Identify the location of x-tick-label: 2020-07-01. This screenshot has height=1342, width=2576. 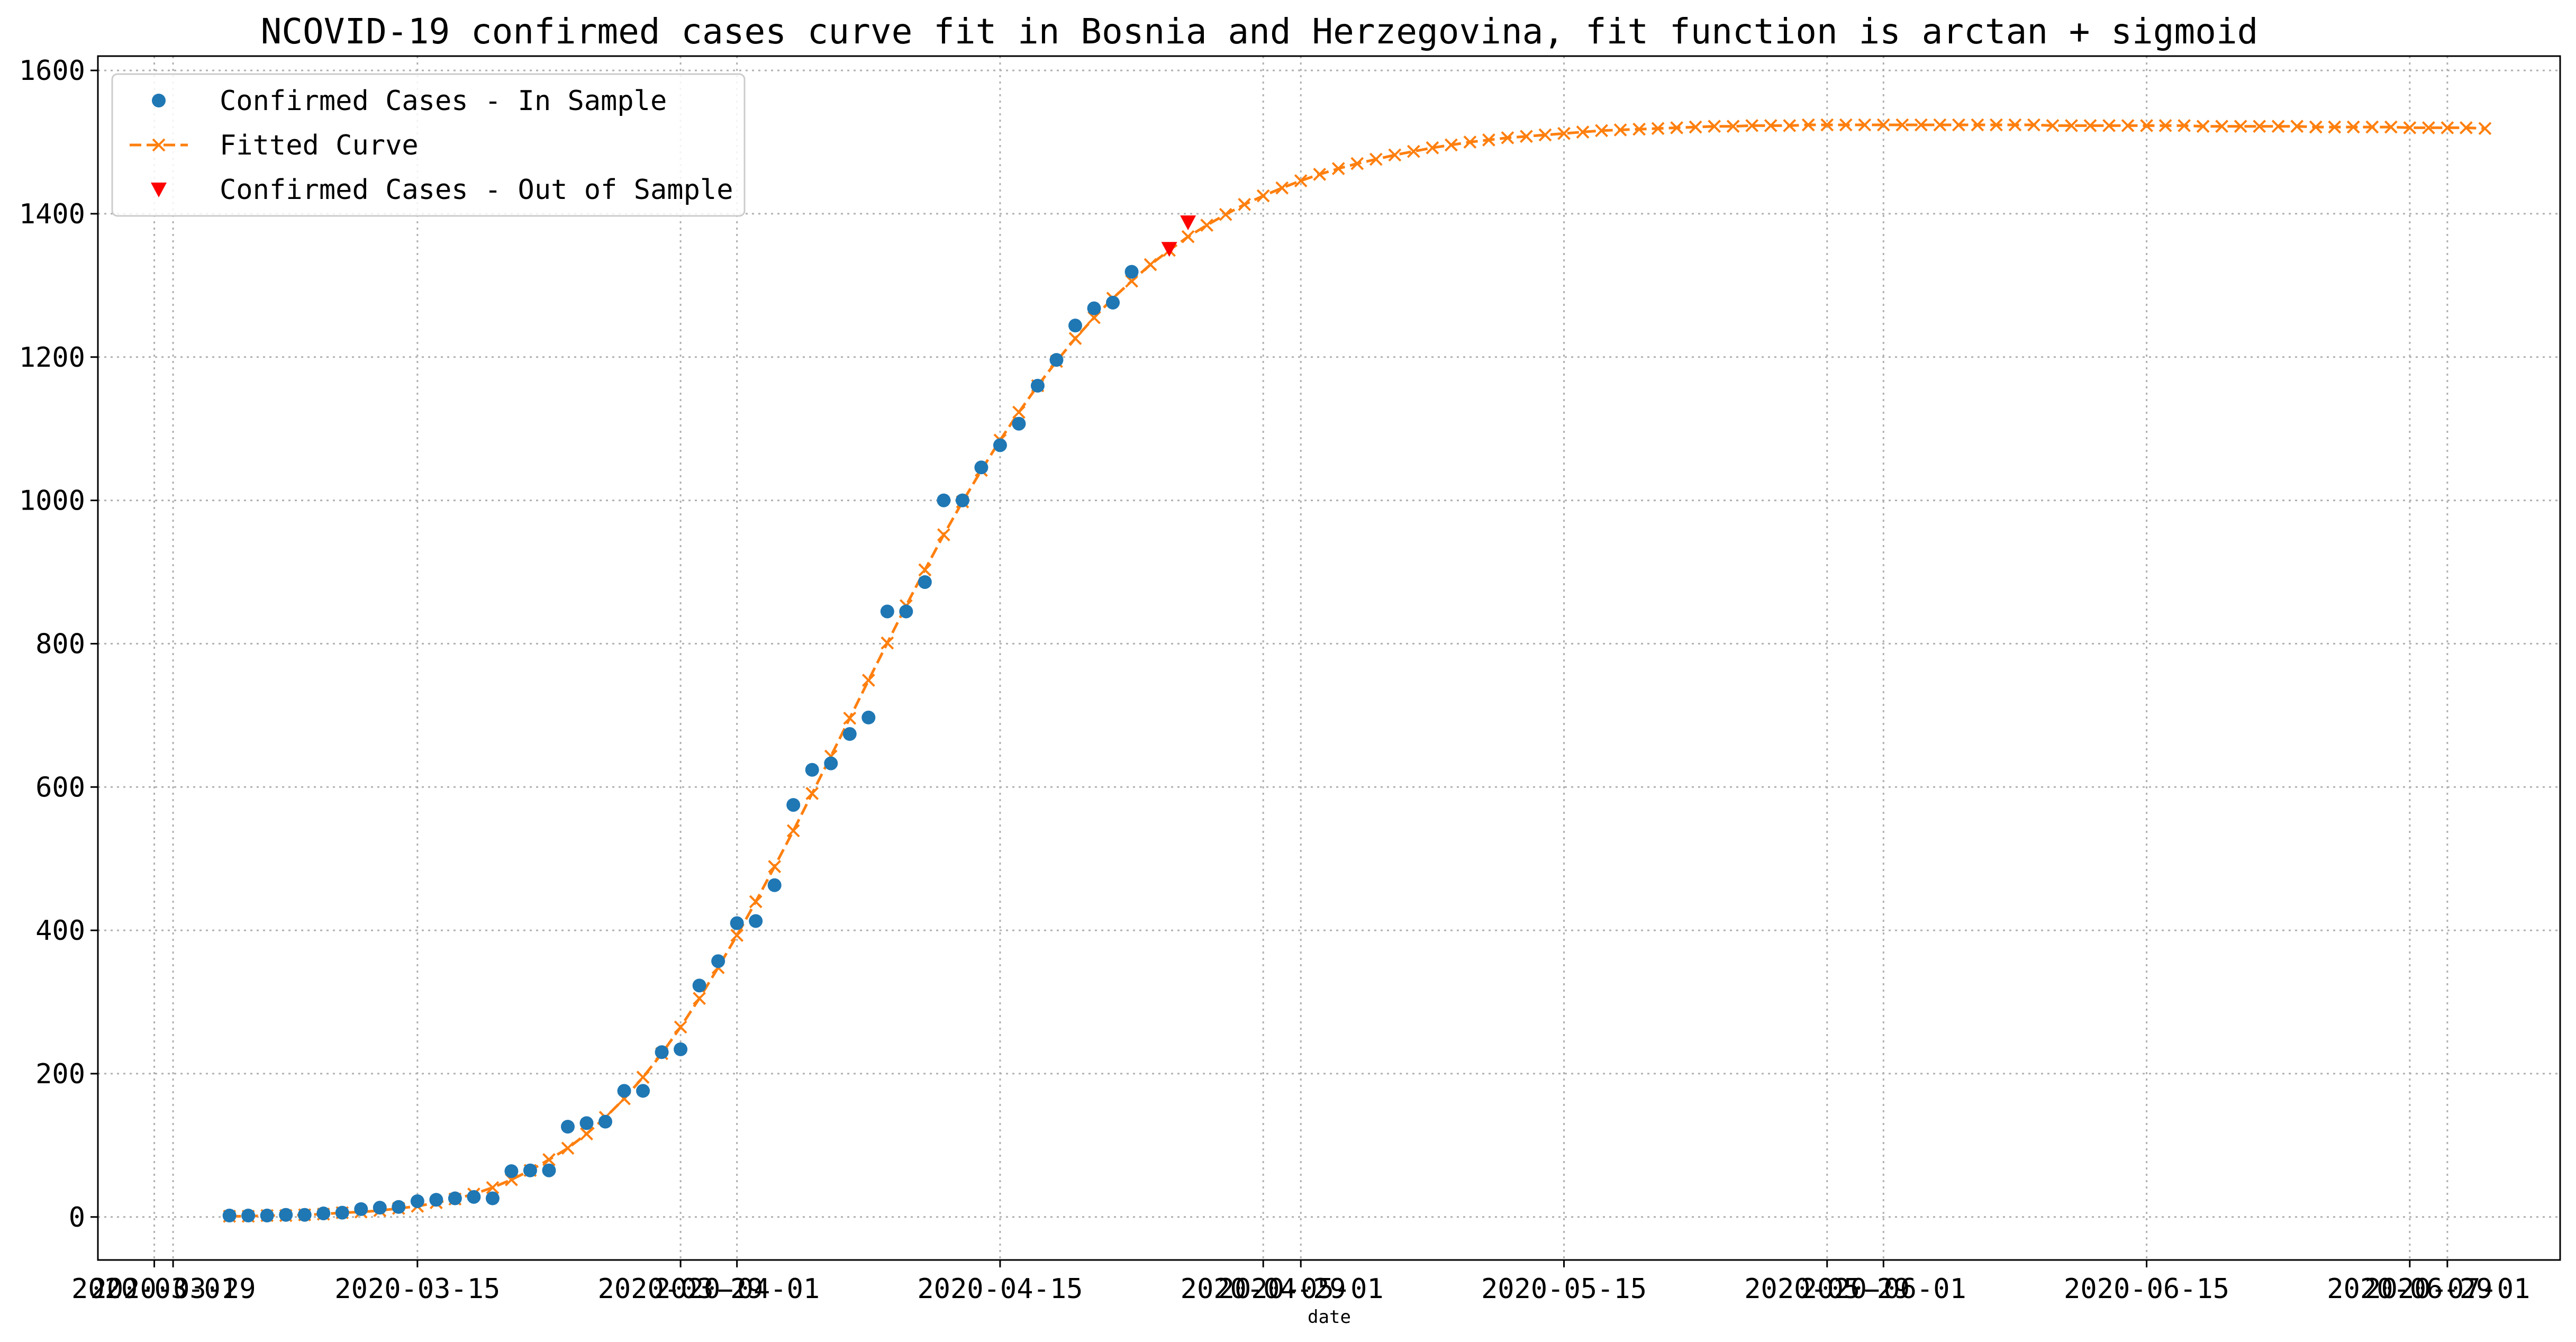
(2447, 1289).